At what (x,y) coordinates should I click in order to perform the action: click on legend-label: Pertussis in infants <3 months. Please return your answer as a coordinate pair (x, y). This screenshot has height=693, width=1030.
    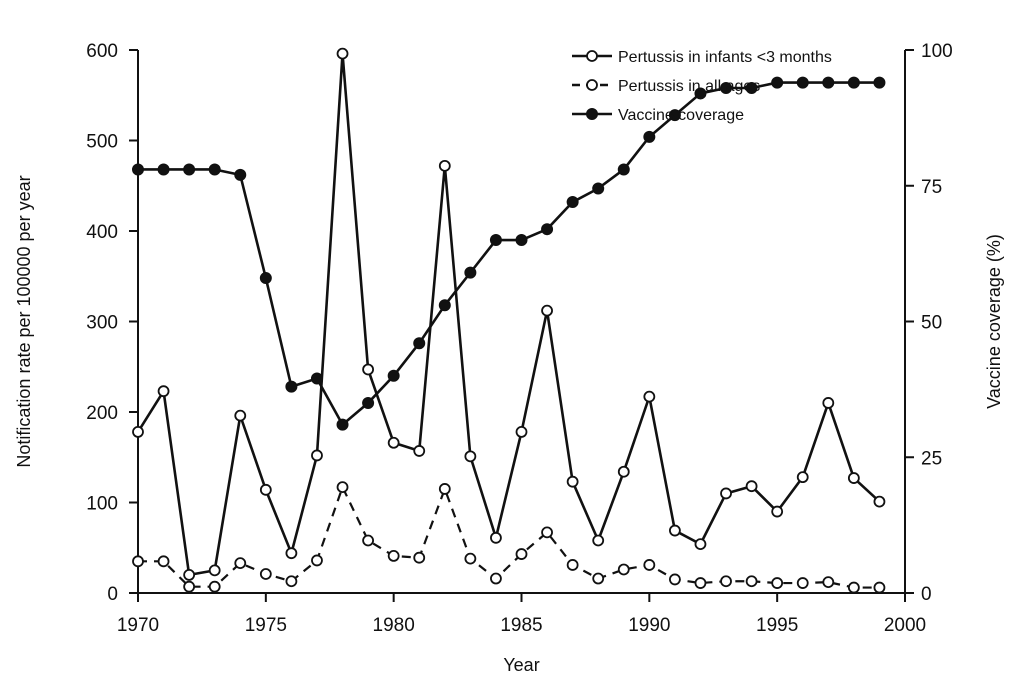
    Looking at the image, I should click on (725, 57).